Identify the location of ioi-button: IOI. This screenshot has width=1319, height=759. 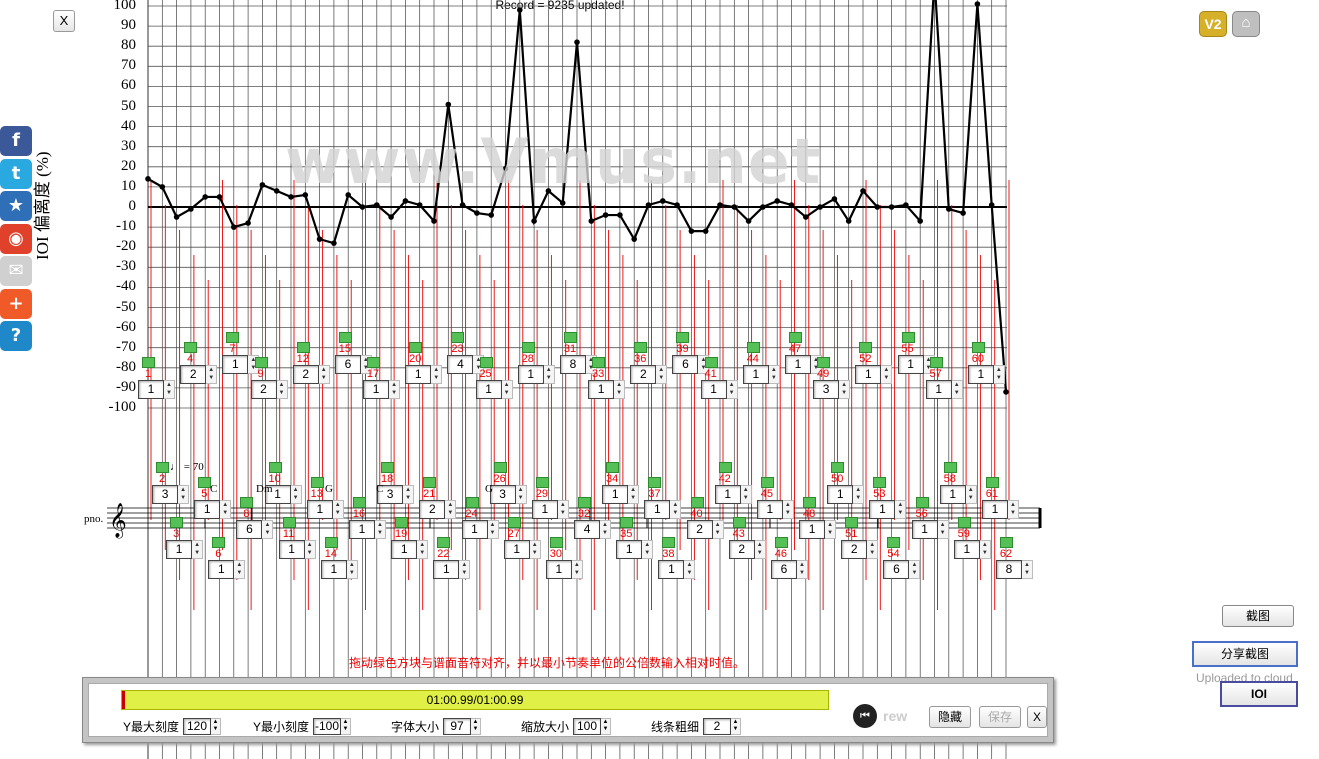
(1259, 694).